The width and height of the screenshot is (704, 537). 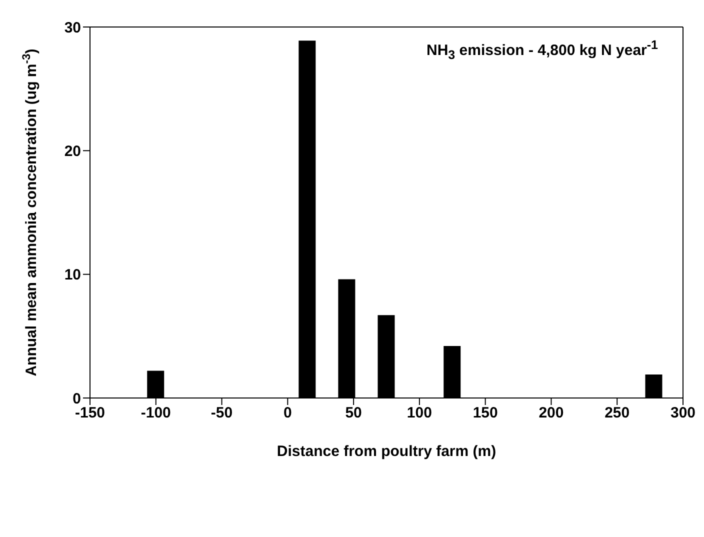 I want to click on x-tick-label: 300, so click(x=683, y=413).